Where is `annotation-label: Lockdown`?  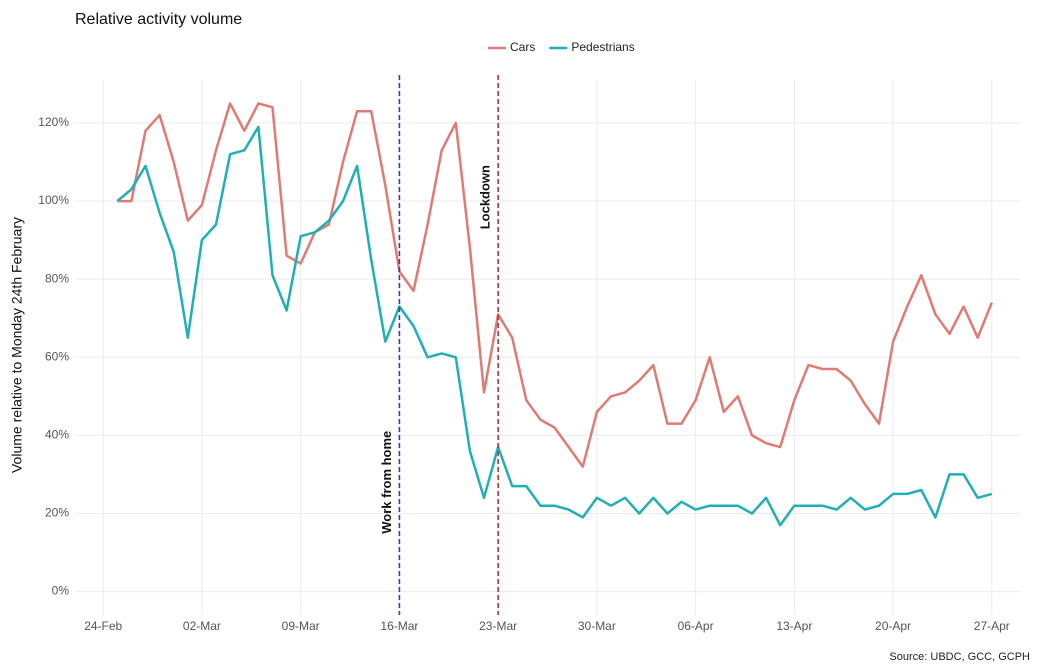 annotation-label: Lockdown is located at coordinates (485, 197).